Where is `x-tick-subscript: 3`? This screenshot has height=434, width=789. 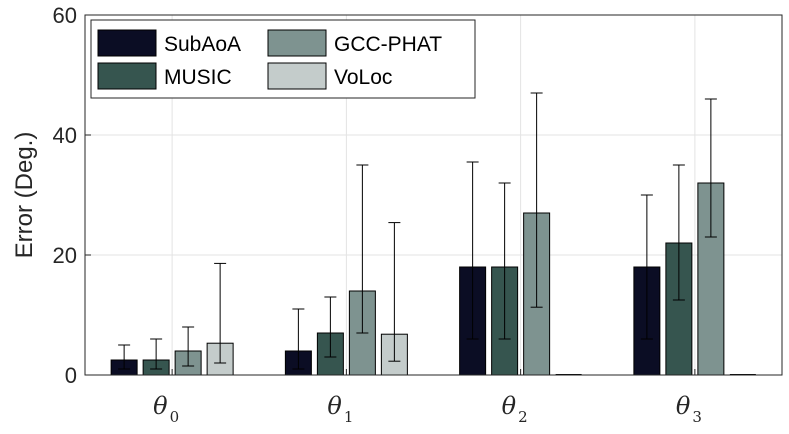
x-tick-subscript: 3 is located at coordinates (697, 417).